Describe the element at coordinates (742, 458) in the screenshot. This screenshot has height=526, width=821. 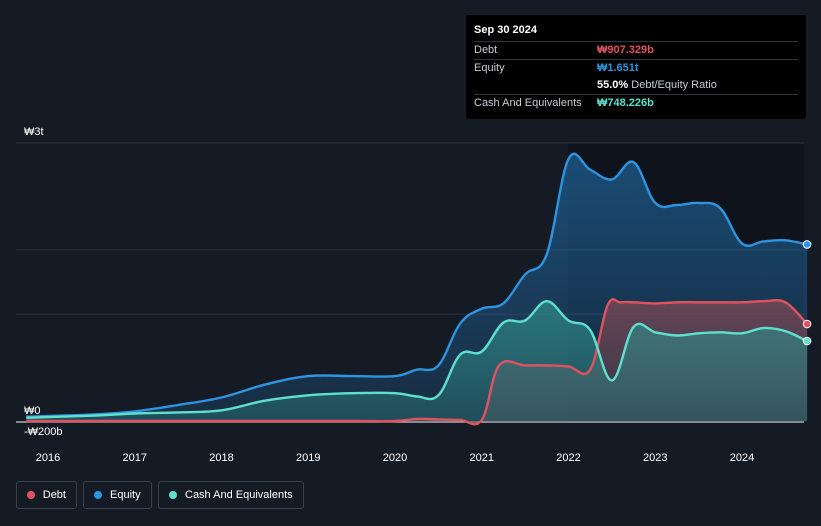
I see `x-tick-label: 2024` at that location.